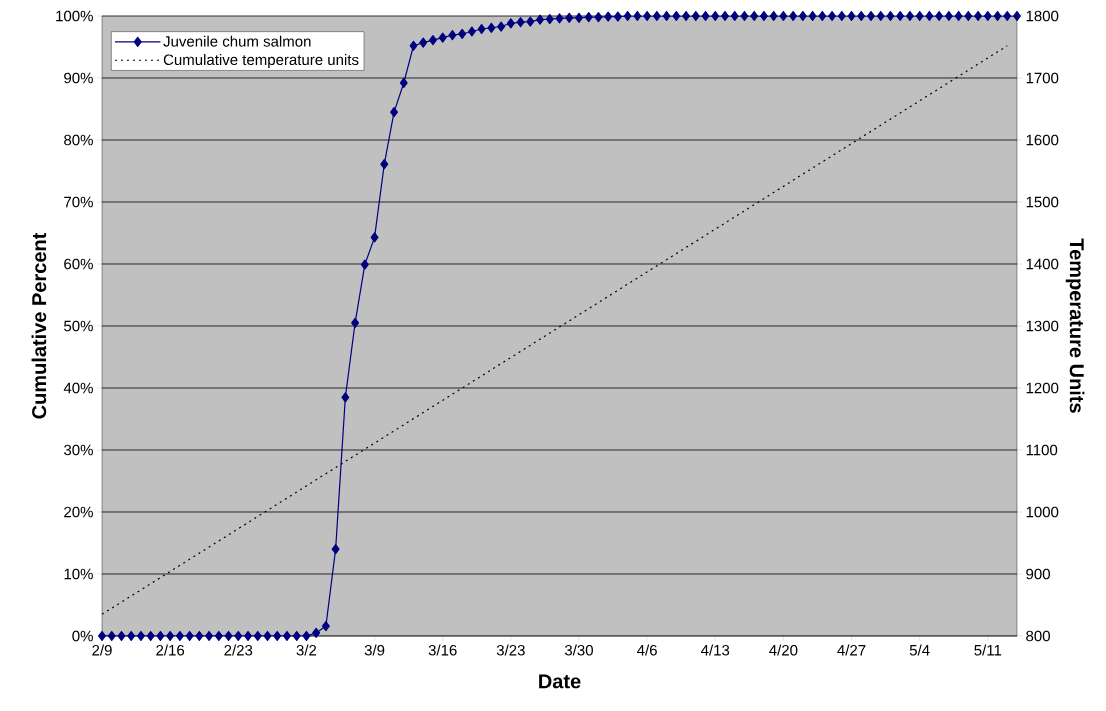 The image size is (1106, 711). What do you see at coordinates (1042, 202) in the screenshot?
I see `y2-tick-label: 1500` at bounding box center [1042, 202].